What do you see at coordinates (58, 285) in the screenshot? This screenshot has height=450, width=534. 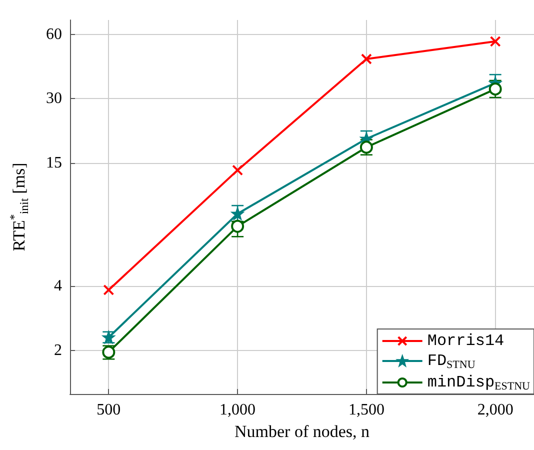 I see `y-tick-label: 4` at bounding box center [58, 285].